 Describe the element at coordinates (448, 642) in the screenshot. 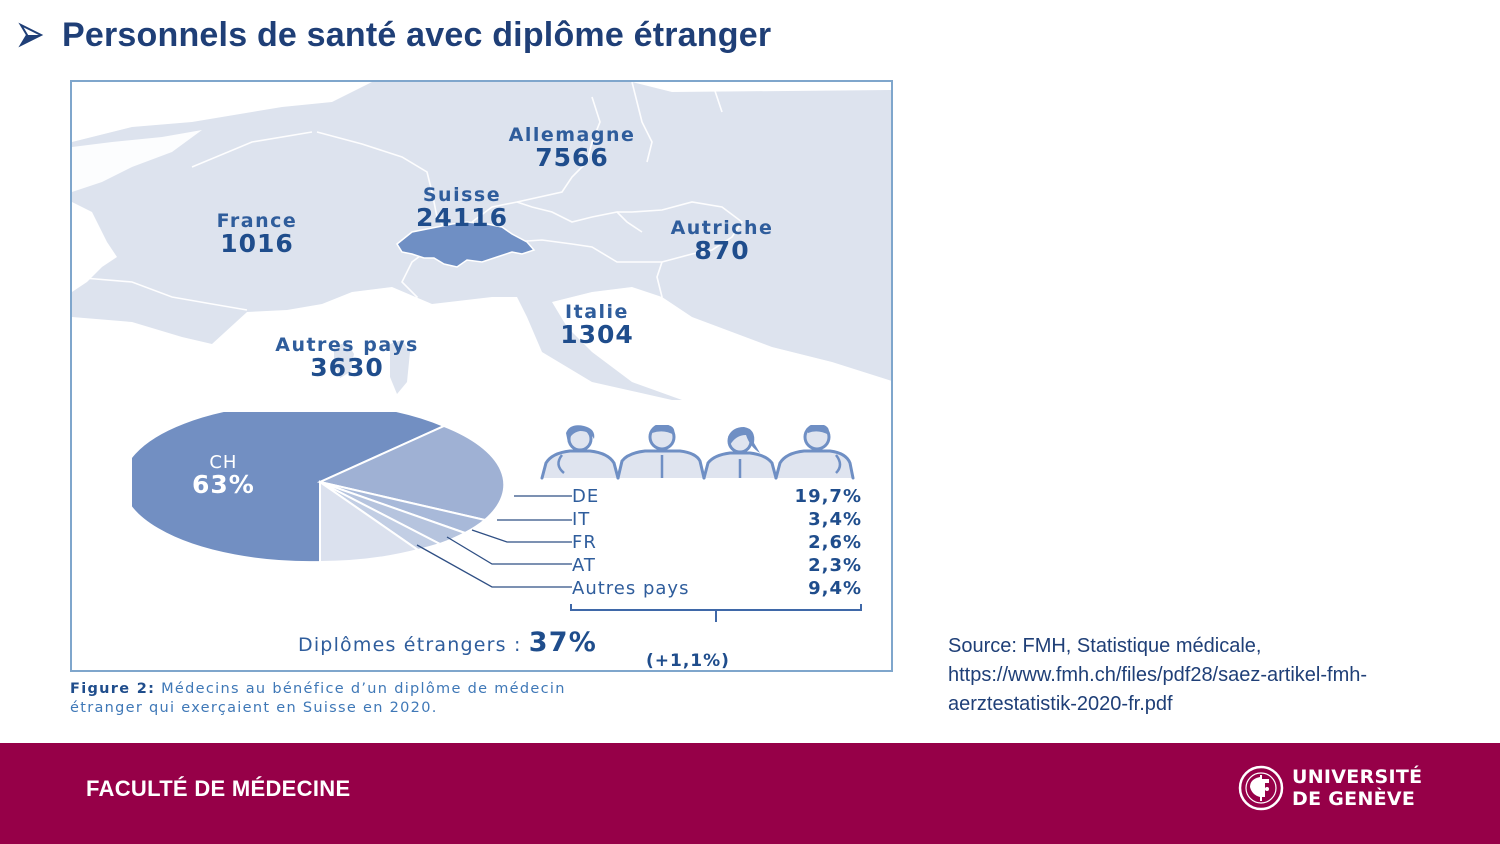

I see `foreign-diplomas-summary: Diplômes étrangers : 37%` at that location.